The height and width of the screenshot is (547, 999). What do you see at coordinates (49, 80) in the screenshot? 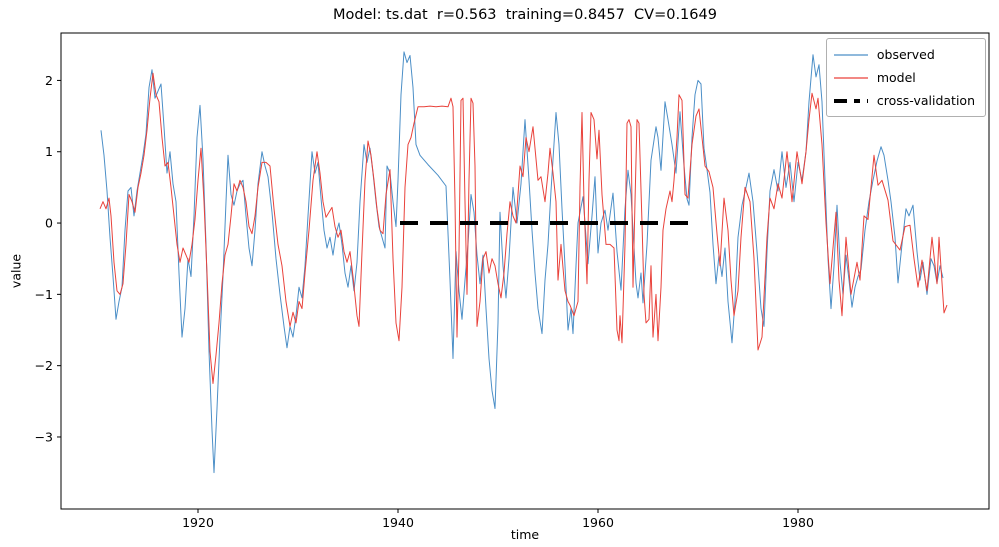
I see `y-tick-label: 2` at bounding box center [49, 80].